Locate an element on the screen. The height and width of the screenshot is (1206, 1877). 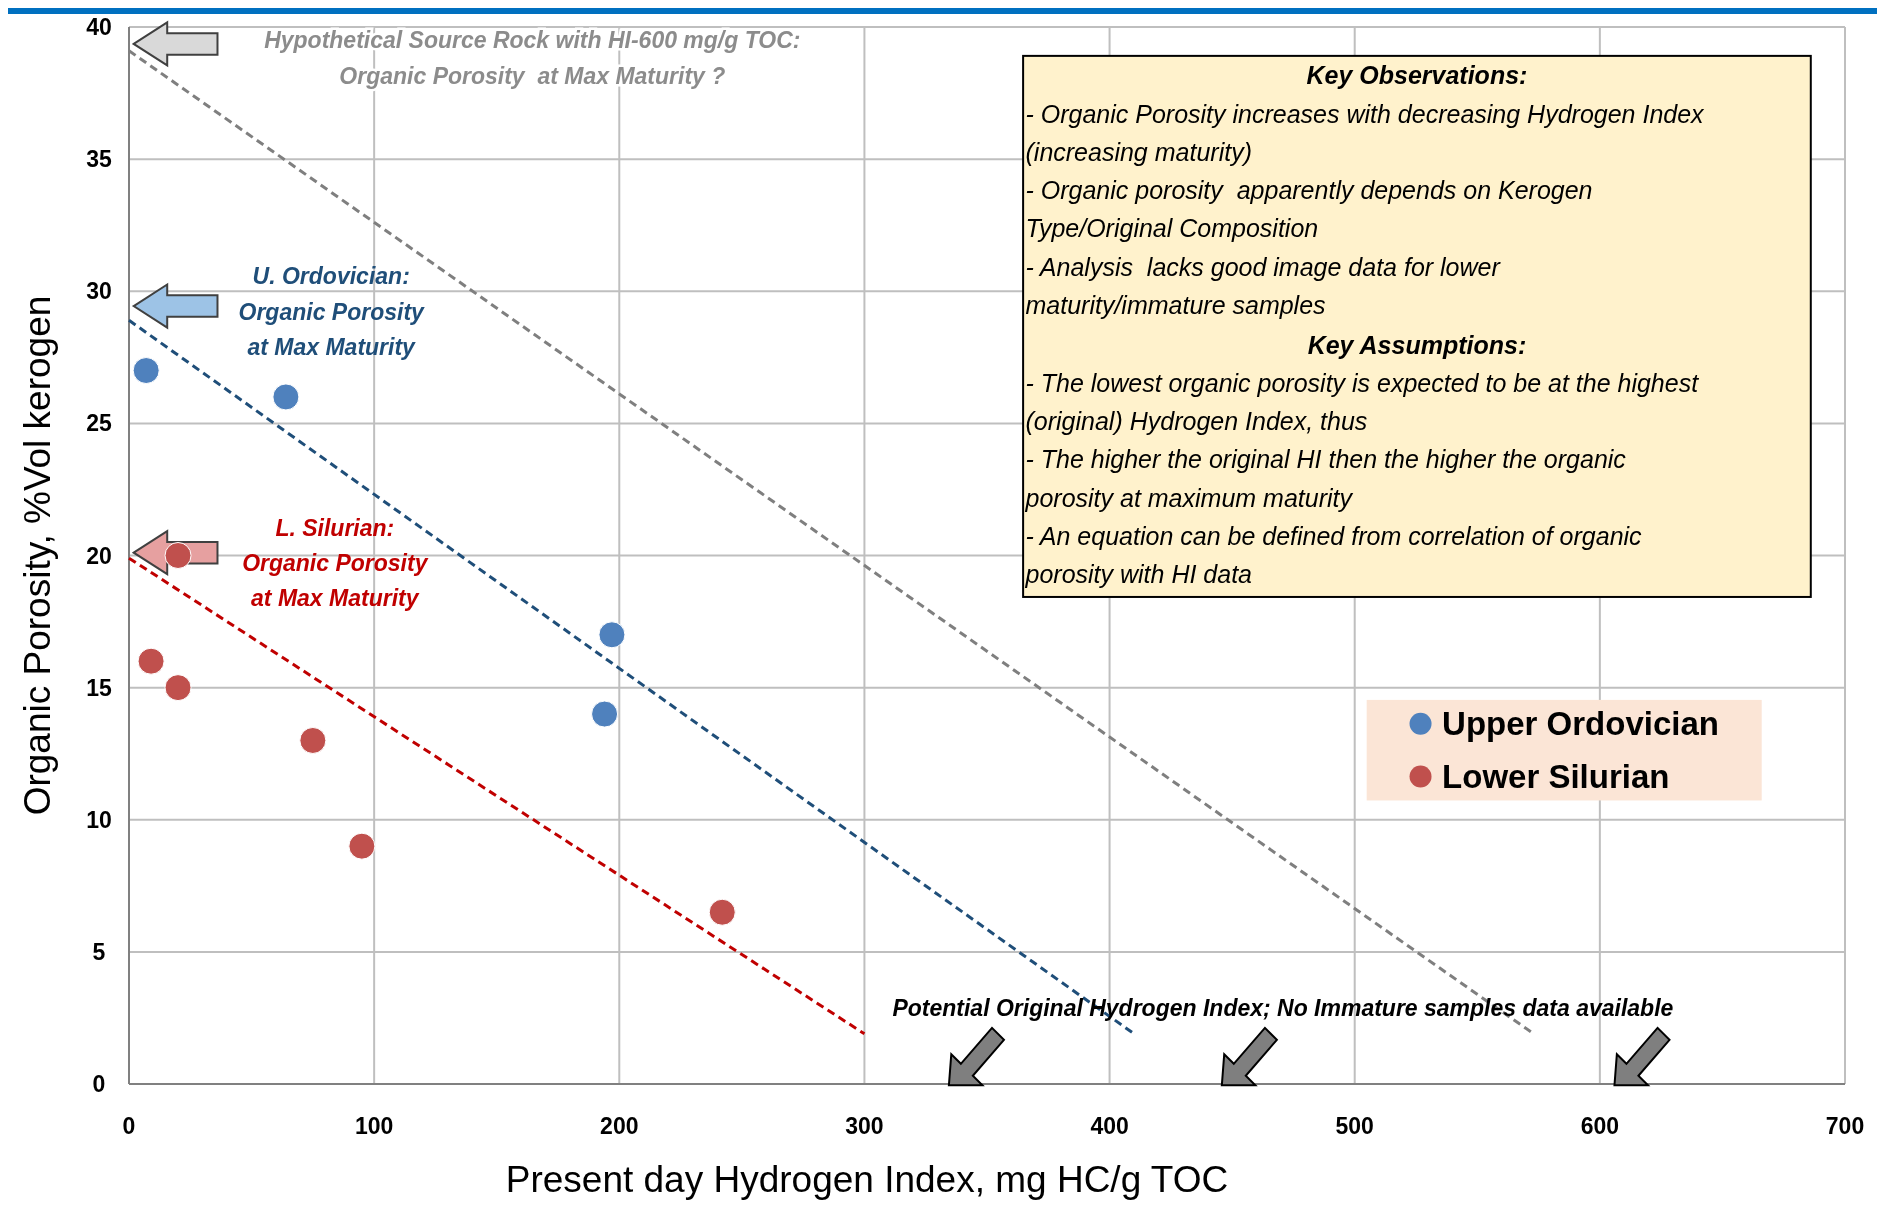
y-tick-label: 35 is located at coordinates (99, 159).